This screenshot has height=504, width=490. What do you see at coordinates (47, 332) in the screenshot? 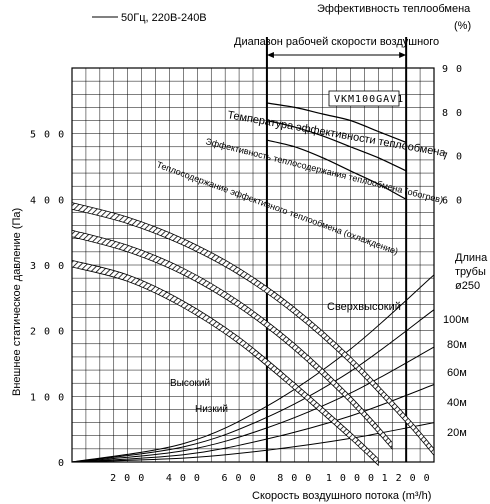
I see `y-tick-label: 2 0 0` at bounding box center [47, 332].